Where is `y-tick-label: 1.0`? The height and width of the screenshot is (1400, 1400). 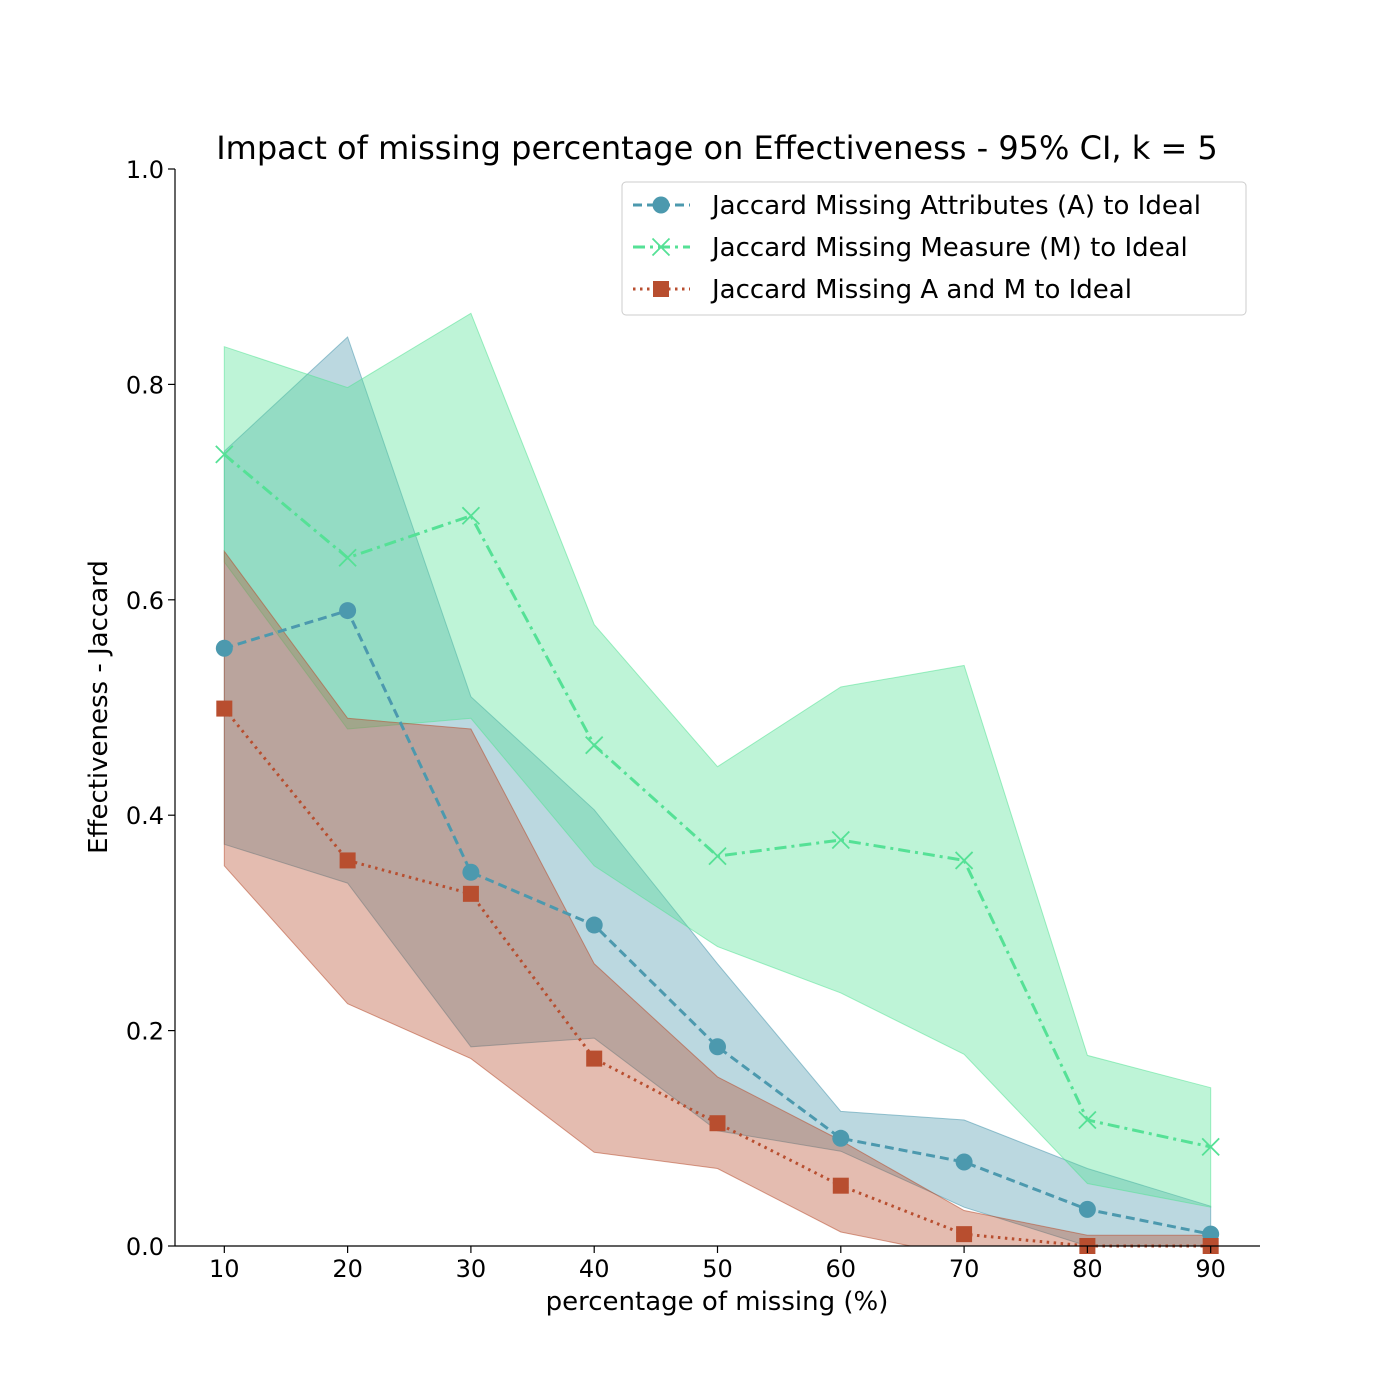 y-tick-label: 1.0 is located at coordinates (145, 170).